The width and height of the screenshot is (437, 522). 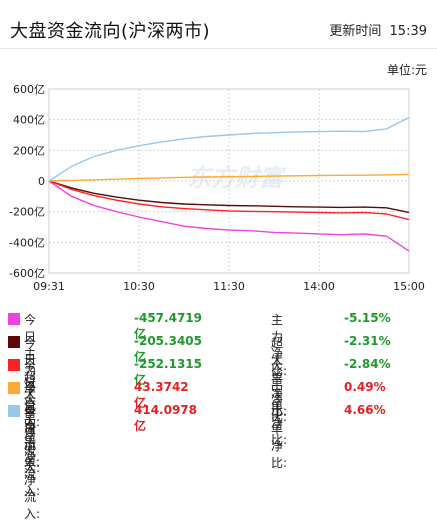 What do you see at coordinates (367, 364) in the screenshot?
I see `ratio-value: -2.84%` at bounding box center [367, 364].